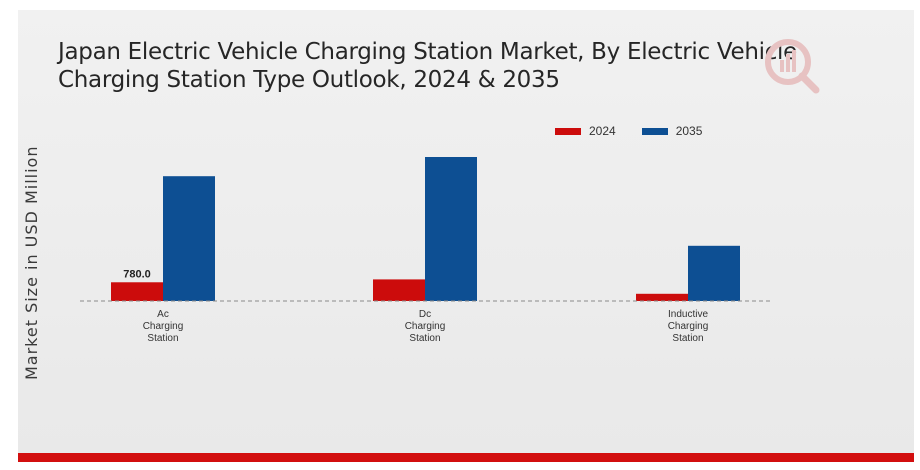 Image resolution: width=920 pixels, height=470 pixels. What do you see at coordinates (672, 131) in the screenshot?
I see `legend-item-2035: 2035` at bounding box center [672, 131].